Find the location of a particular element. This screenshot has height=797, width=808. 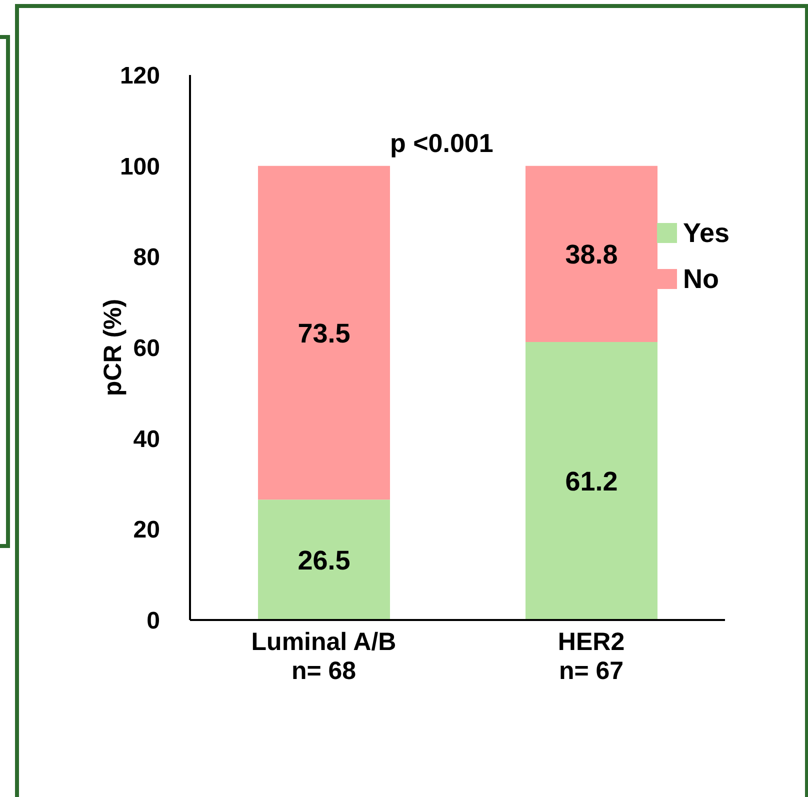

annotation: p <0.001 is located at coordinates (442, 143).